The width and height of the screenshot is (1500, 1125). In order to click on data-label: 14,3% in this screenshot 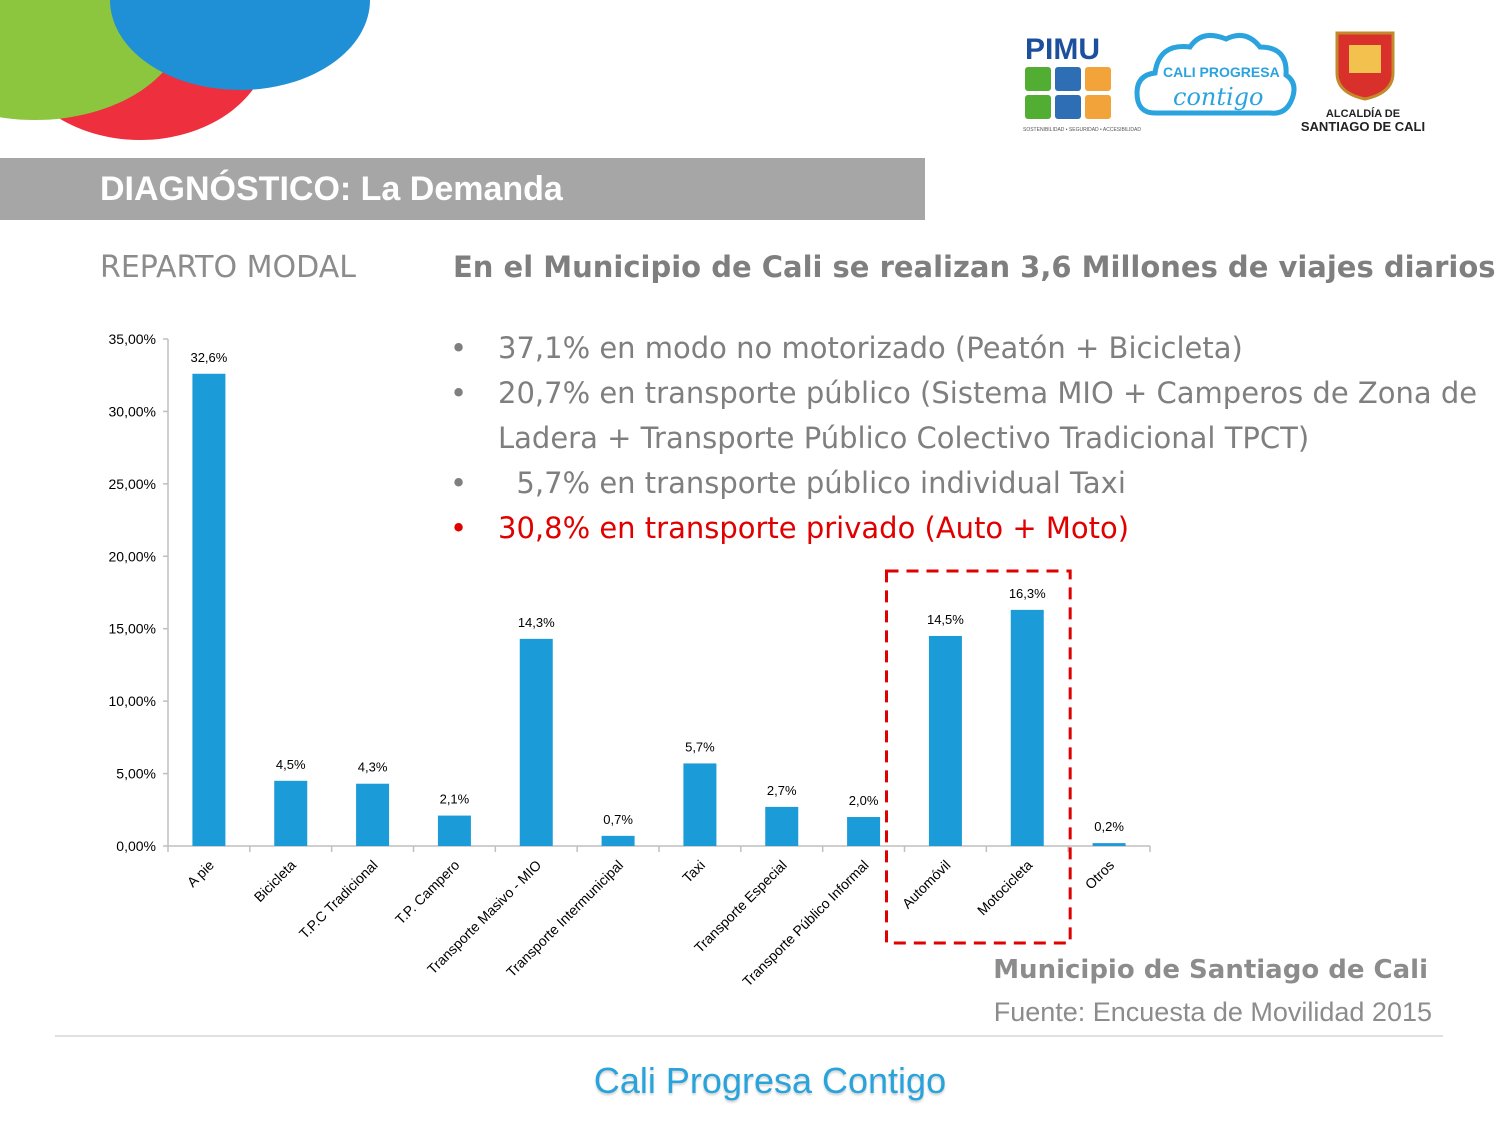, I will do `click(536, 622)`.